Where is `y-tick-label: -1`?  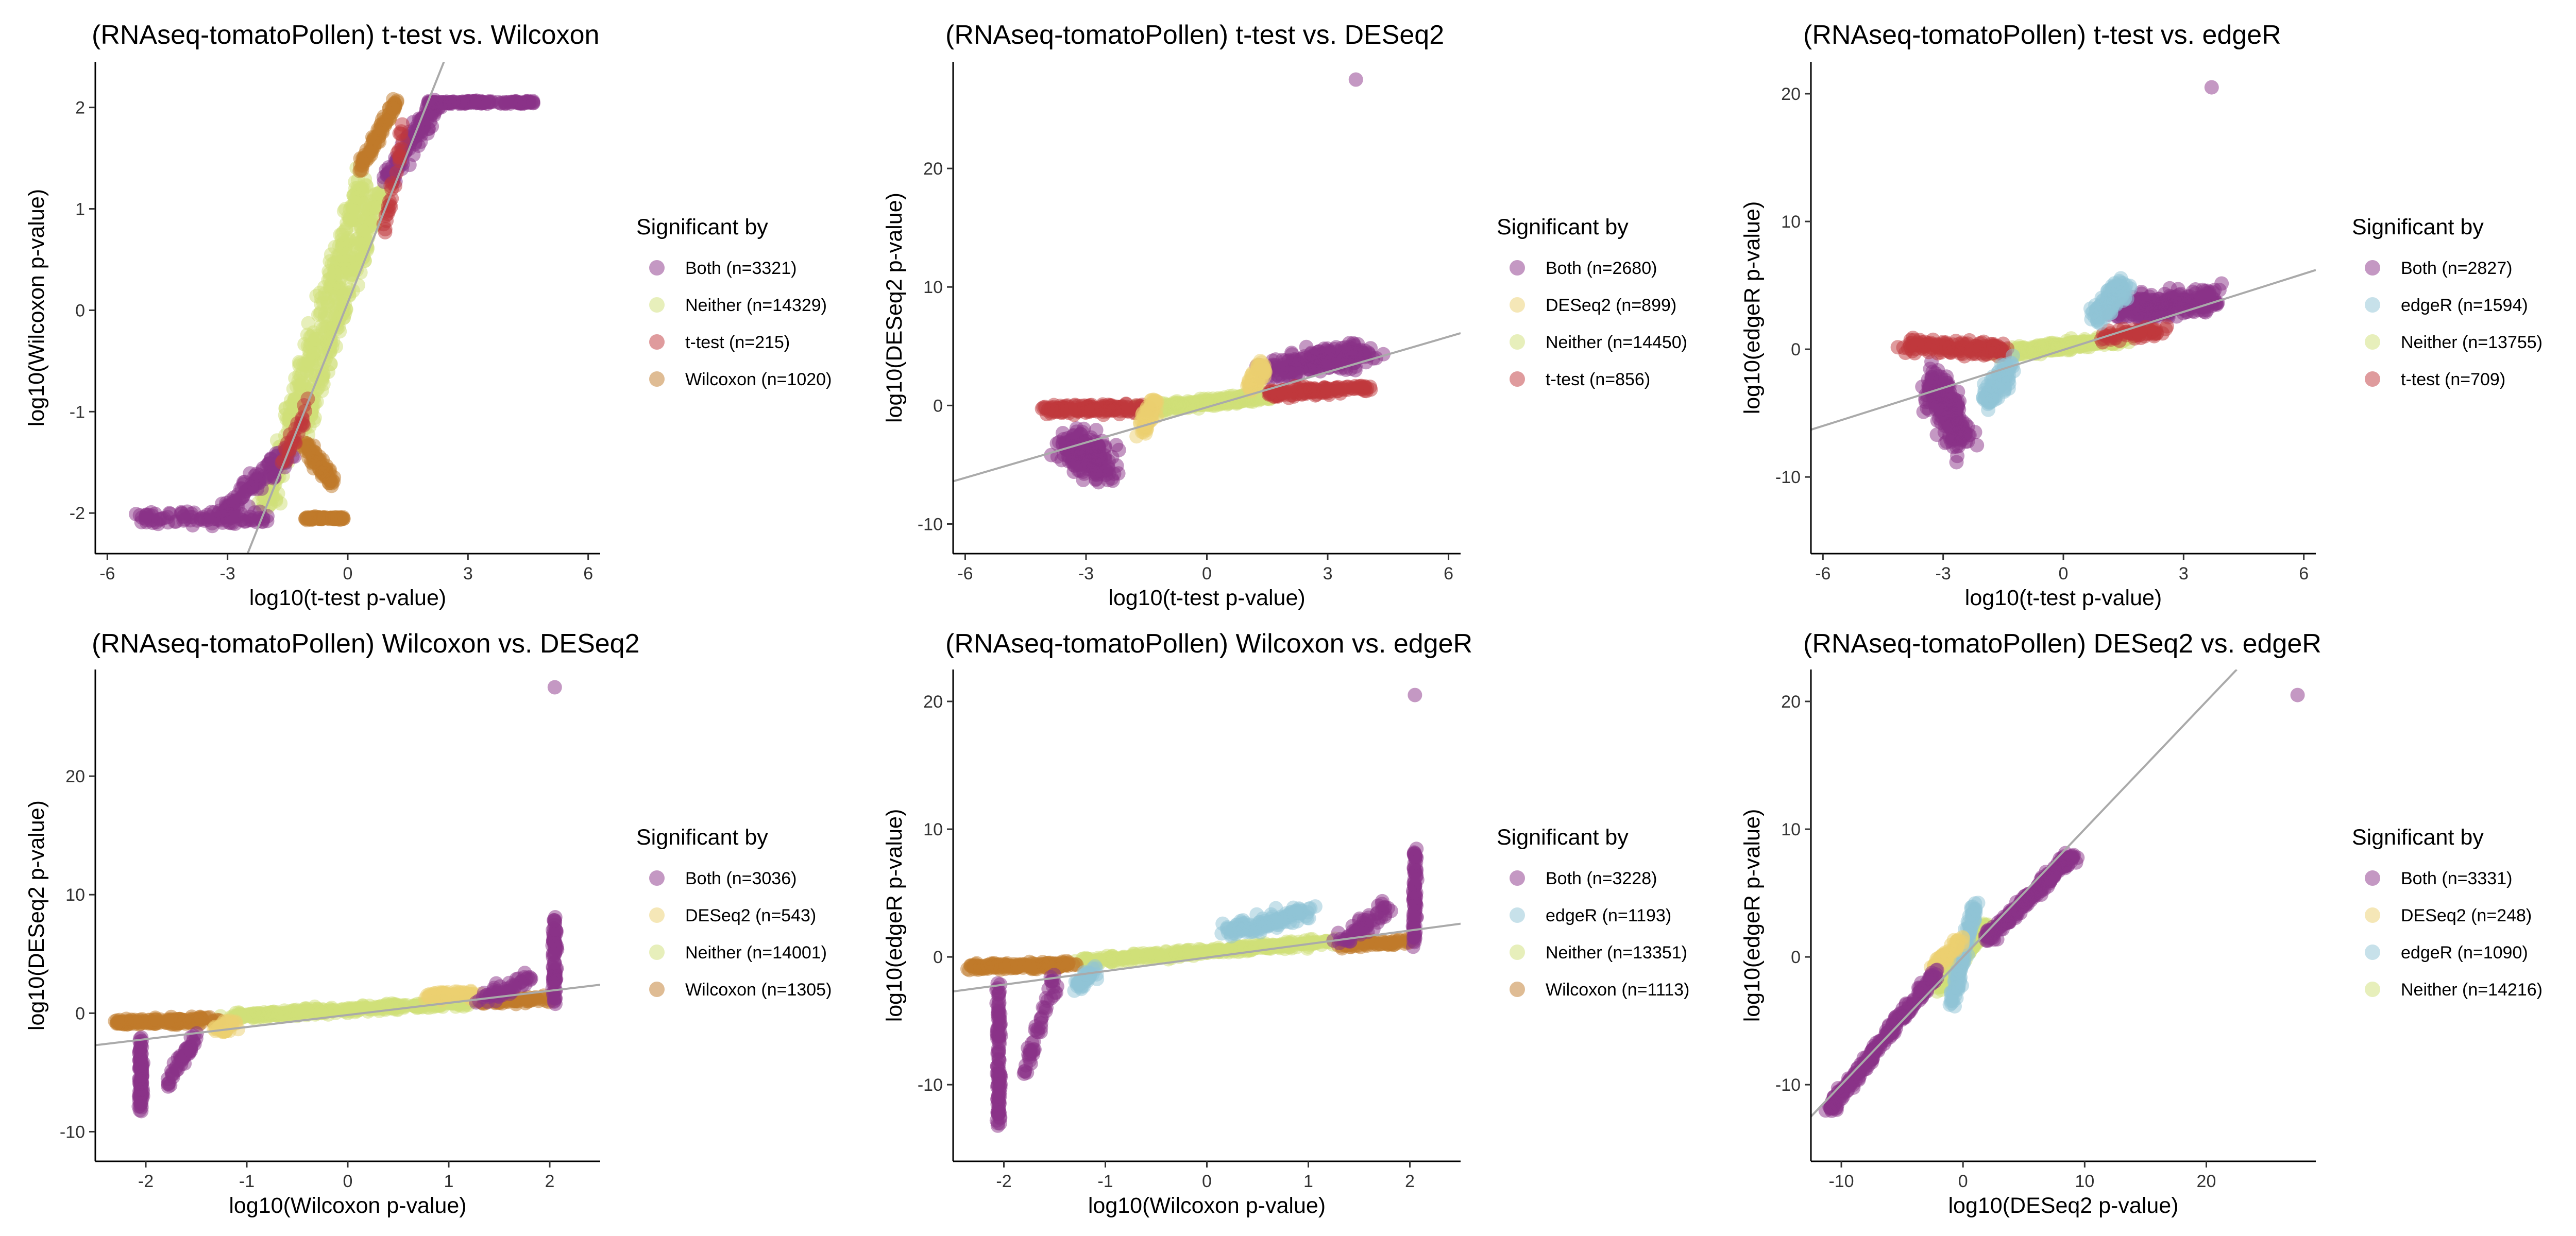
y-tick-label: -1 is located at coordinates (77, 412).